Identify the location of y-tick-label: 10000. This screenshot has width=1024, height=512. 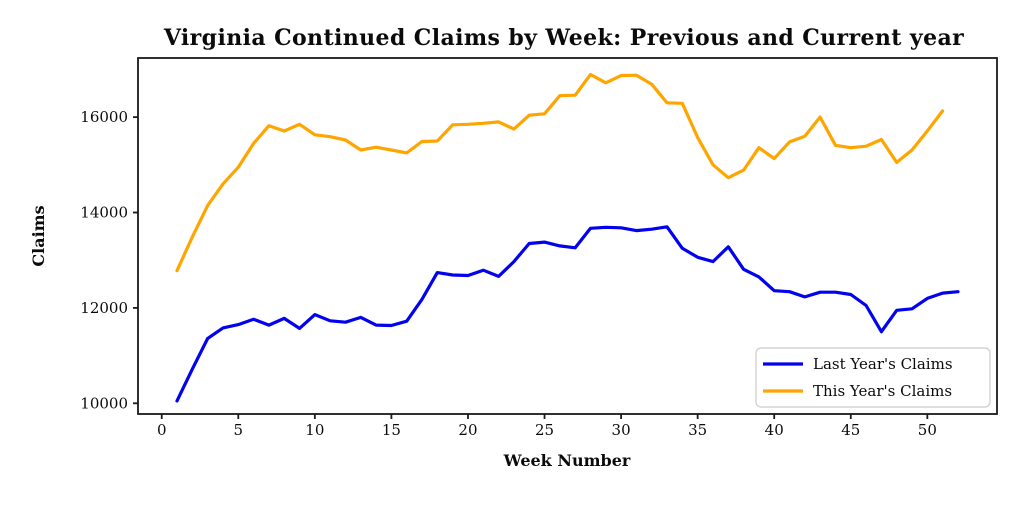
(104, 403).